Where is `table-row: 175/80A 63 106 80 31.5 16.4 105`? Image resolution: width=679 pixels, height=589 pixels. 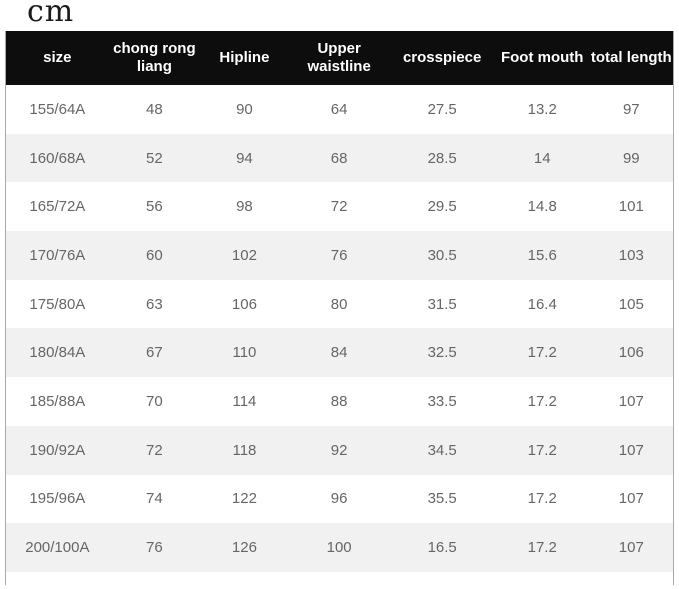 table-row: 175/80A 63 106 80 31.5 16.4 105 is located at coordinates (339, 304).